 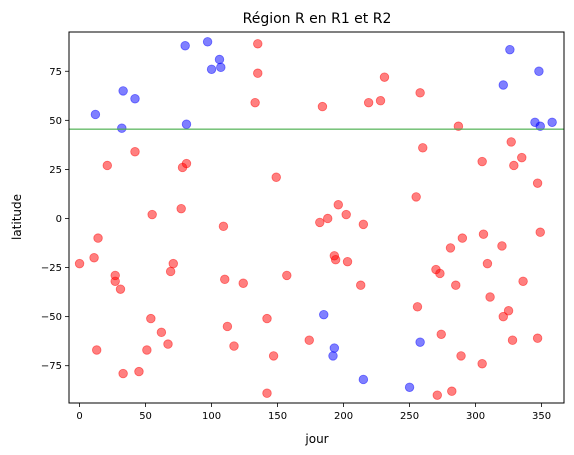 What do you see at coordinates (317, 19) in the screenshot?
I see `chart-title: Région R en R1 et R2` at bounding box center [317, 19].